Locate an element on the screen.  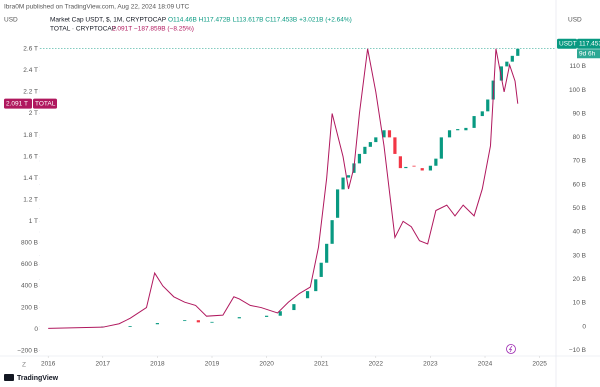
countdown: 9d 6h is located at coordinates (587, 53).